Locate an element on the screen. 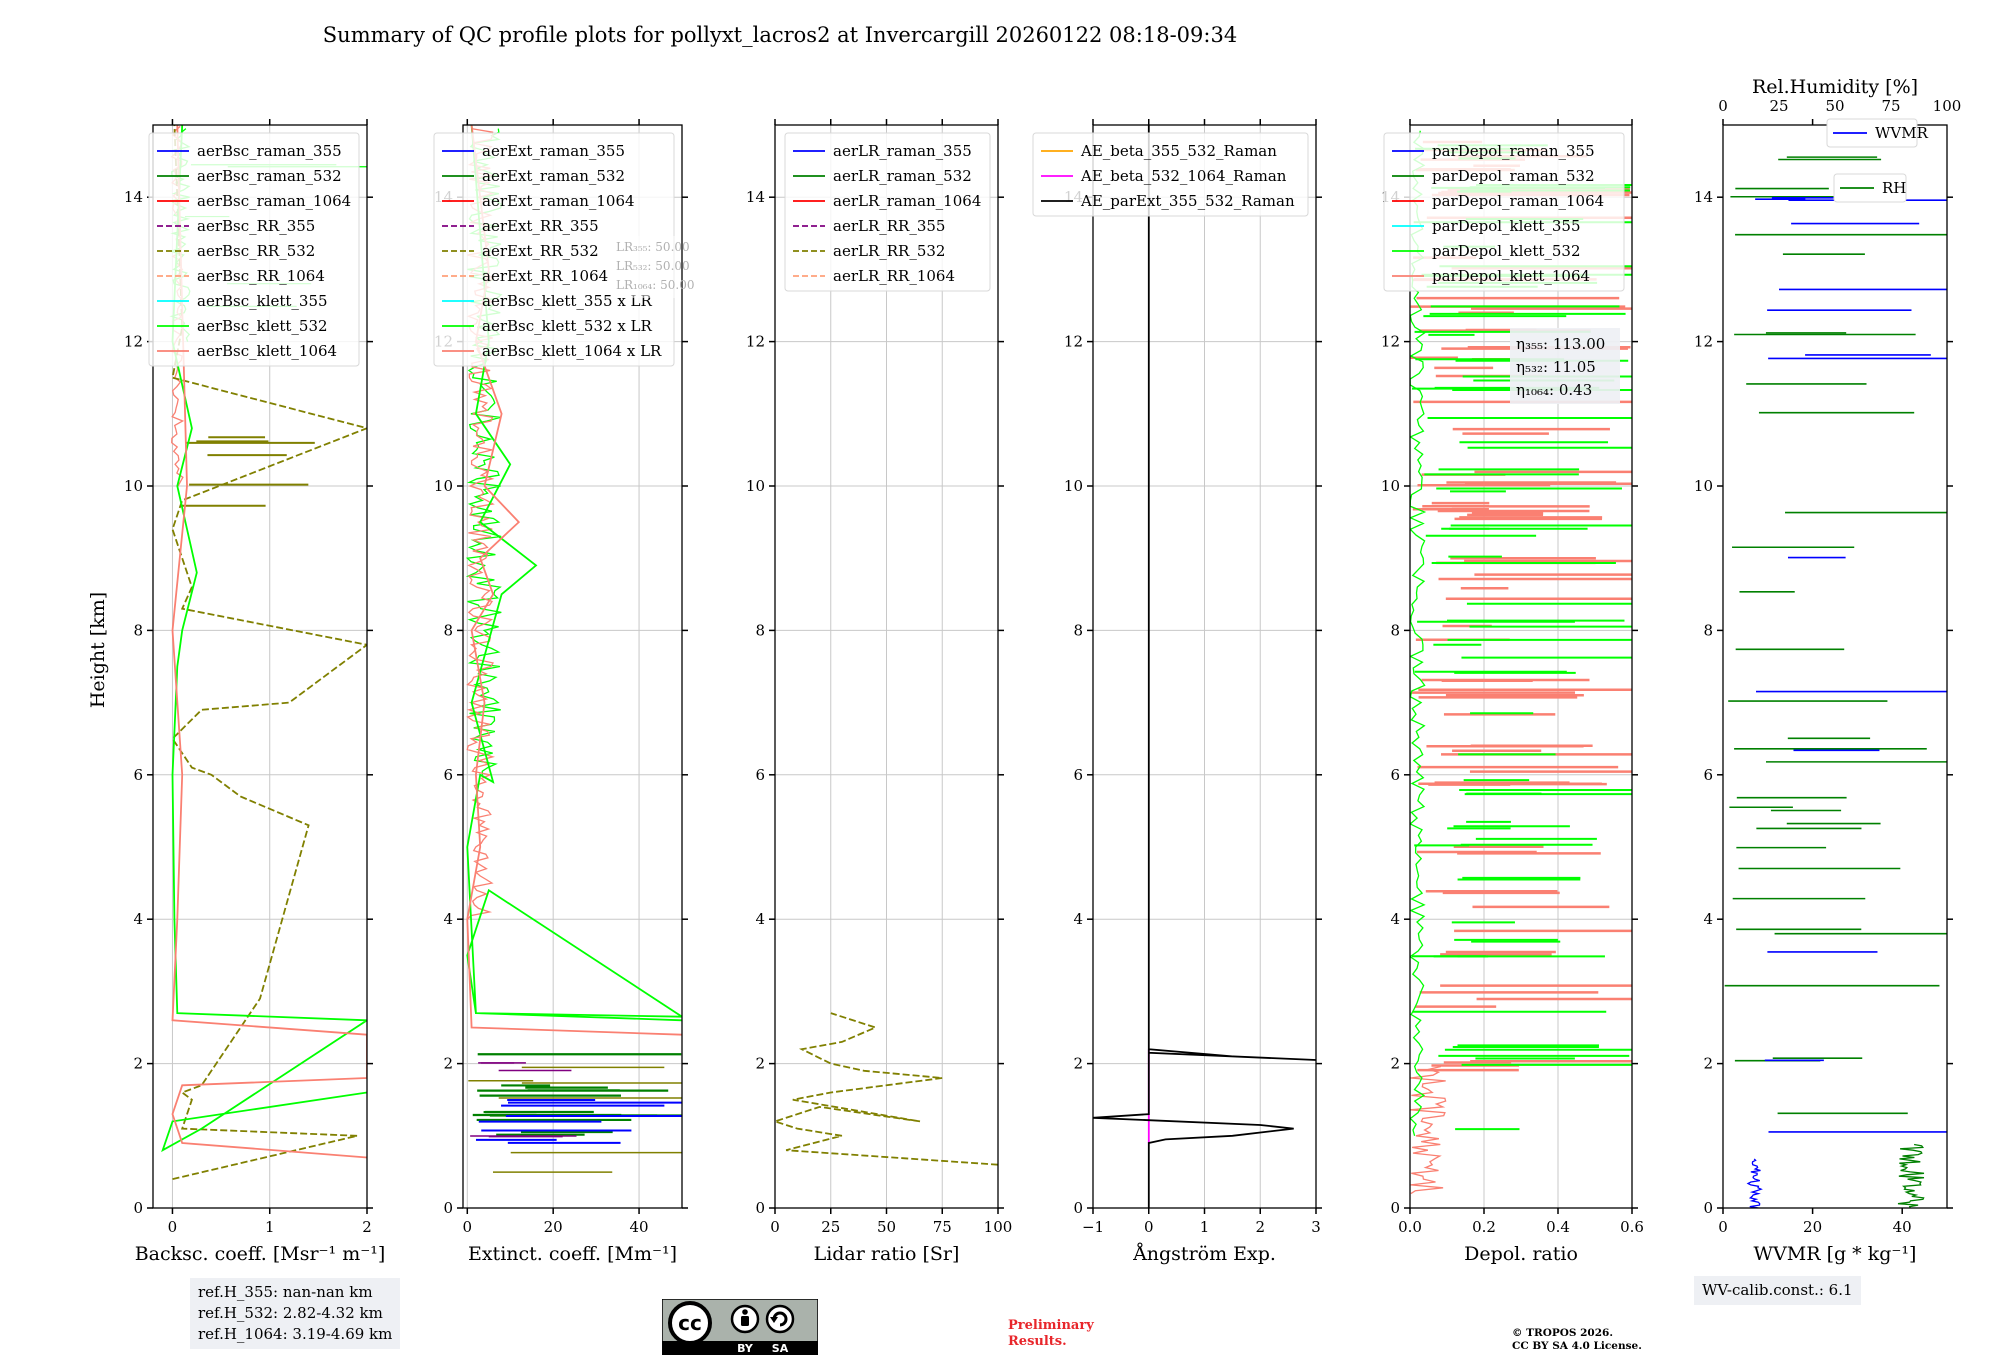 The image size is (2000, 1360). legend-label: AE_beta_532_1064_Raman is located at coordinates (1183, 176).